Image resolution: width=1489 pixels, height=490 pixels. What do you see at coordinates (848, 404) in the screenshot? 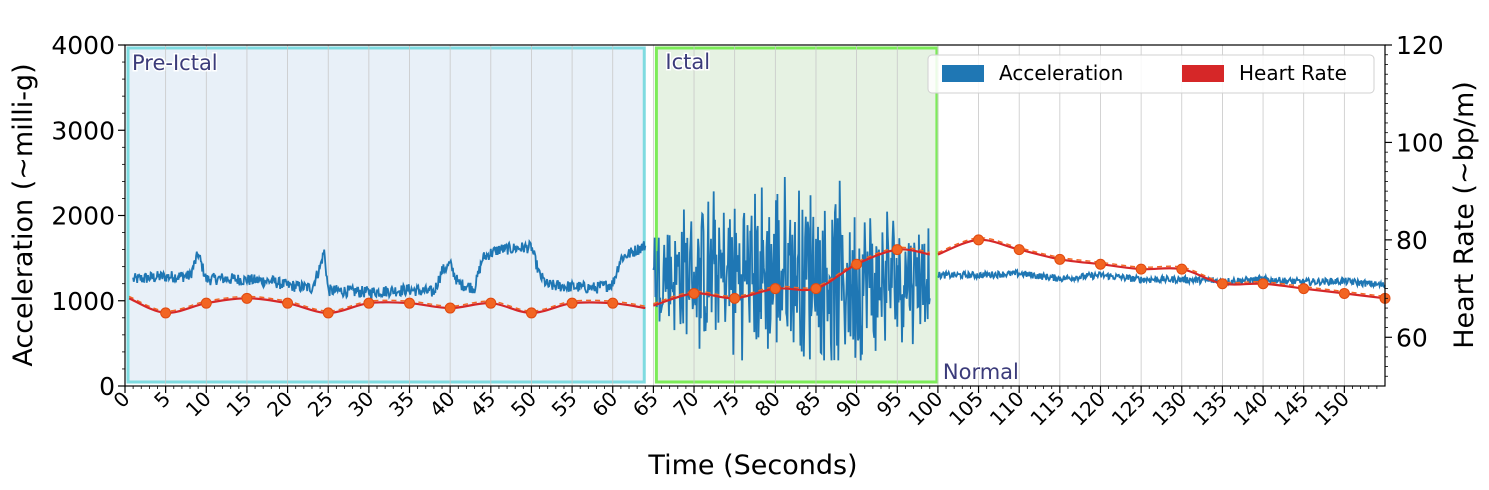
I see `x-tick-label-90: 90` at bounding box center [848, 404].